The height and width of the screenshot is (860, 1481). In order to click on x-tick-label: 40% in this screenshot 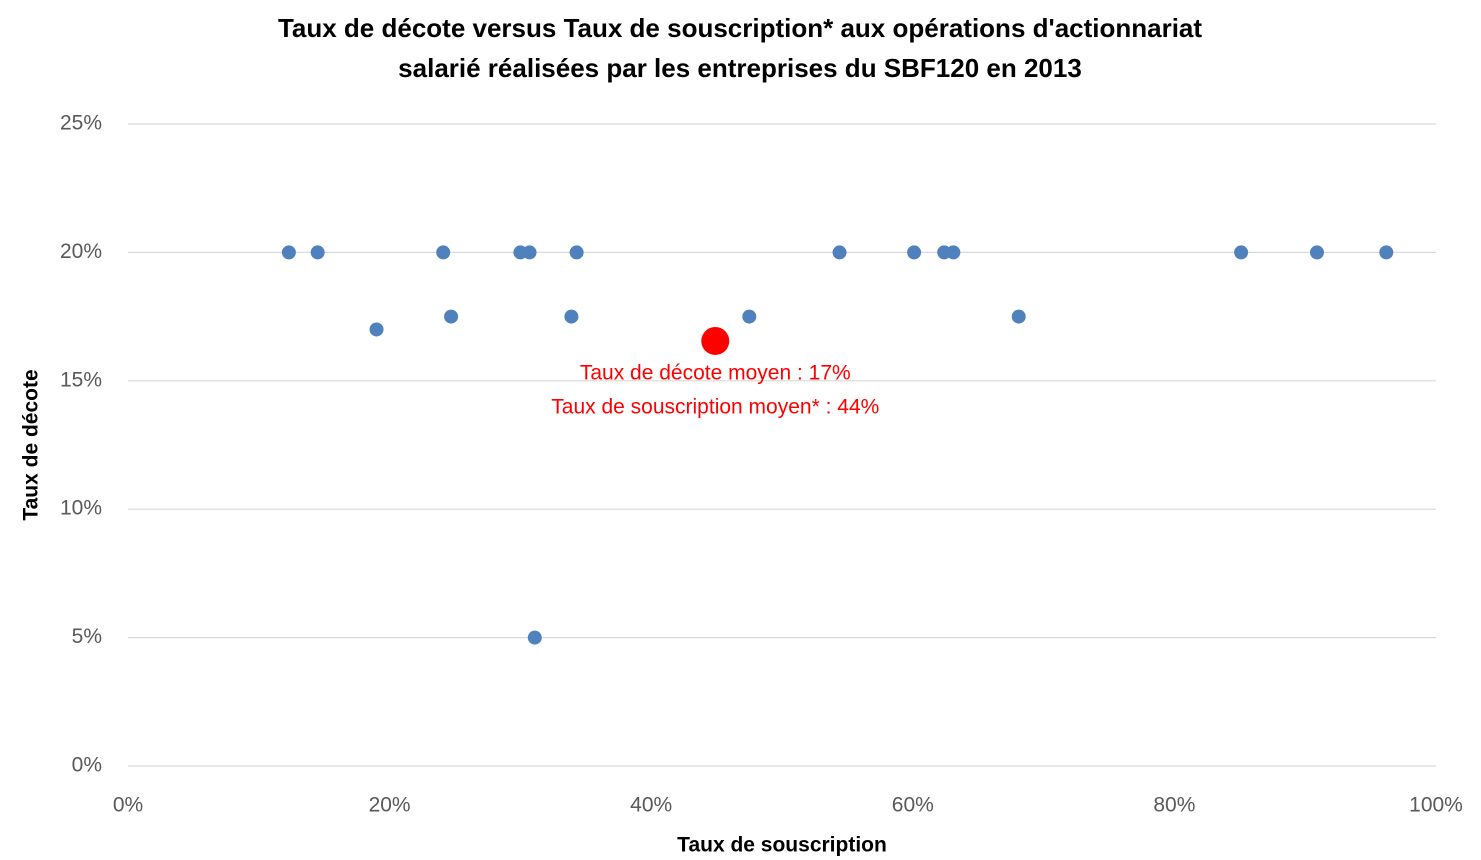, I will do `click(651, 805)`.